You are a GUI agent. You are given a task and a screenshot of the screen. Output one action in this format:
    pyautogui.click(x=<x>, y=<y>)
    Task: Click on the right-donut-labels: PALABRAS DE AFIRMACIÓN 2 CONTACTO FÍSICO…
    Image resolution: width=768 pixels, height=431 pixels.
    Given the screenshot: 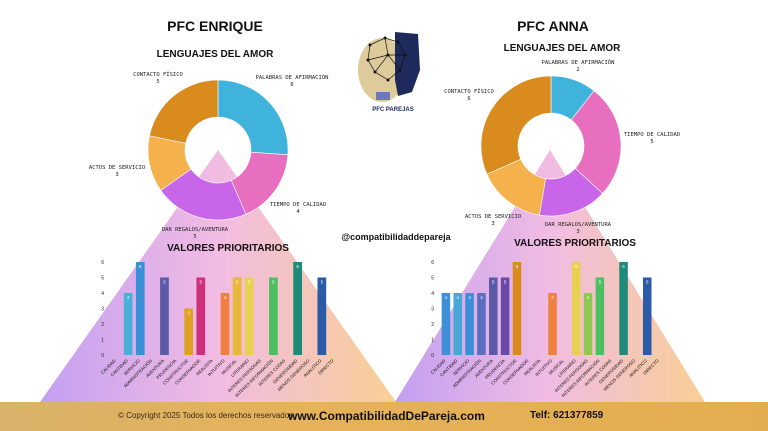 What is the action you would take?
    pyautogui.click(x=562, y=147)
    